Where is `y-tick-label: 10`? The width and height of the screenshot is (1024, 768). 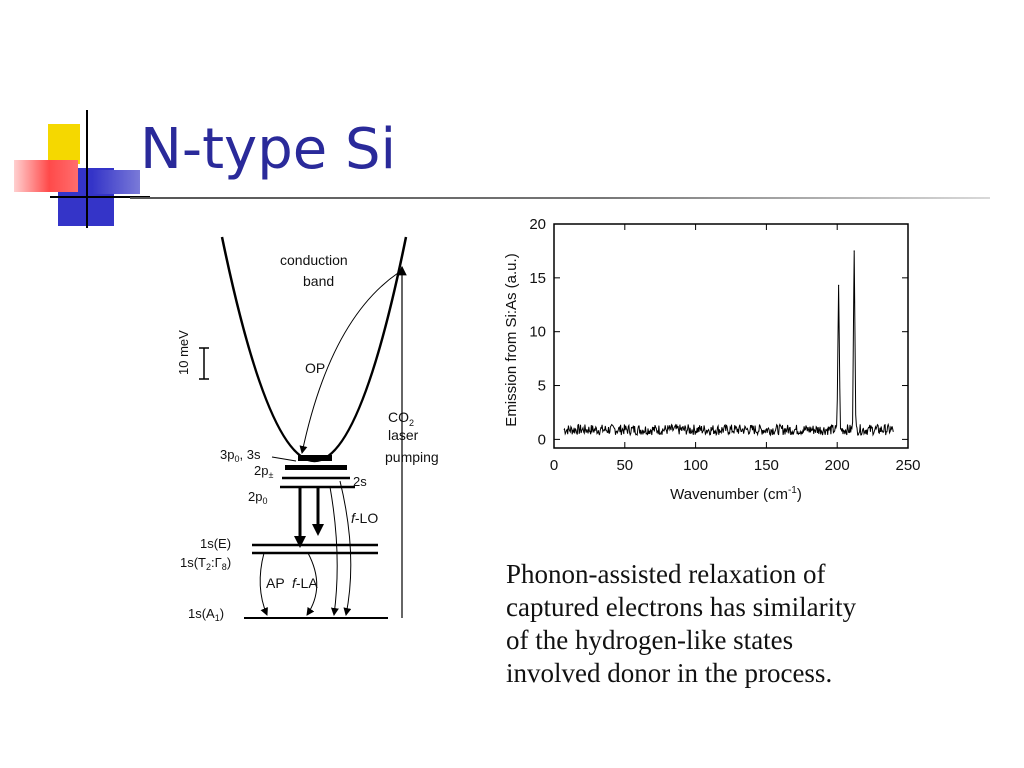 y-tick-label: 10 is located at coordinates (537, 332).